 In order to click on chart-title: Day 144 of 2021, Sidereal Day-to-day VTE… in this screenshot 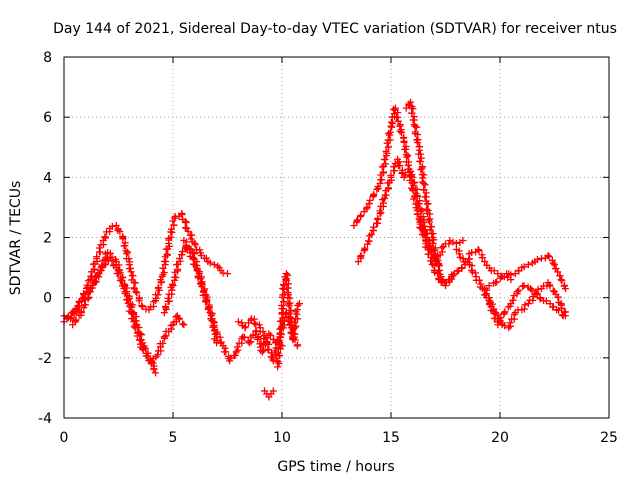, I will do `click(335, 29)`.